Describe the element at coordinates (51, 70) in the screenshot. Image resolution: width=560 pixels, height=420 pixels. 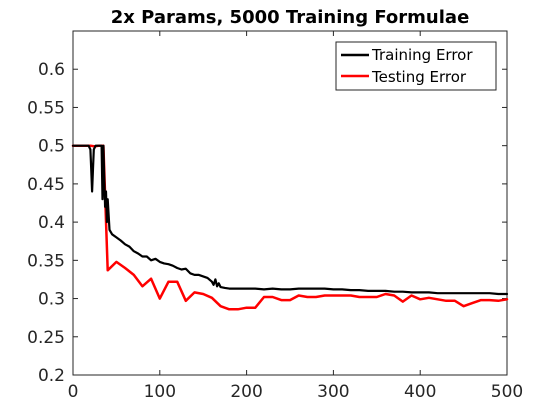
I see `y-tick-label: 0.6` at that location.